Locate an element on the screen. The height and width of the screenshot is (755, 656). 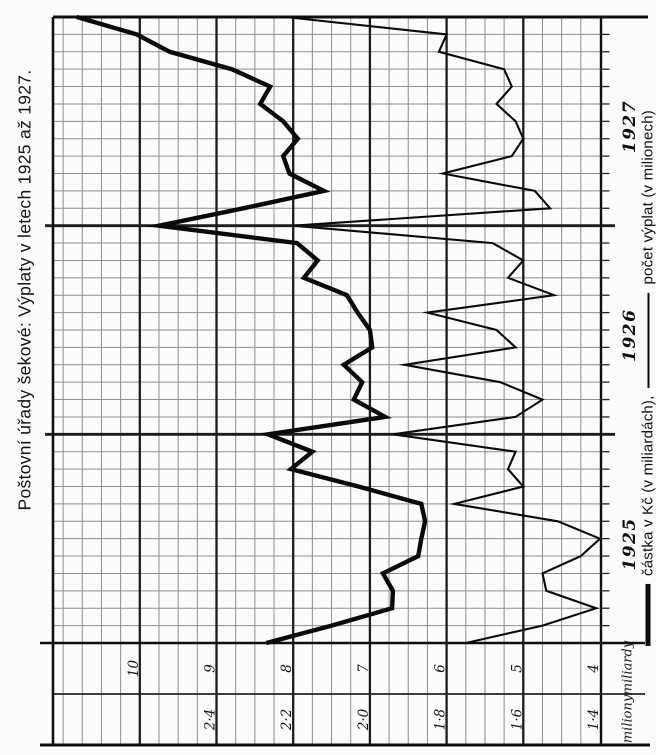
year-labels: 1925 1926 1927 is located at coordinates (630, 335).